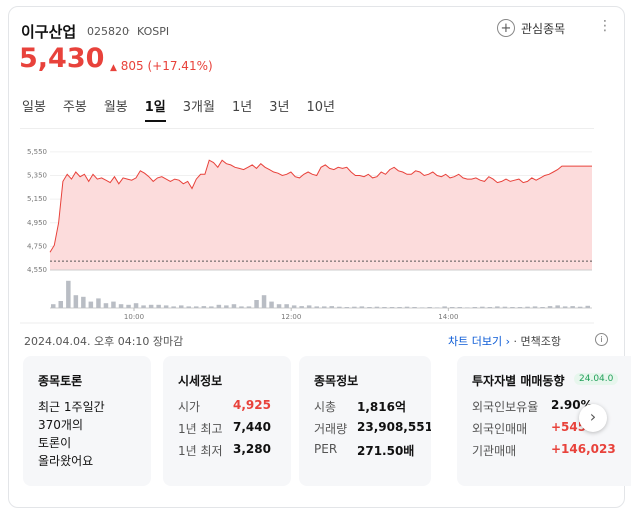 This screenshot has width=631, height=508. I want to click on info-icon: i, so click(601, 339).